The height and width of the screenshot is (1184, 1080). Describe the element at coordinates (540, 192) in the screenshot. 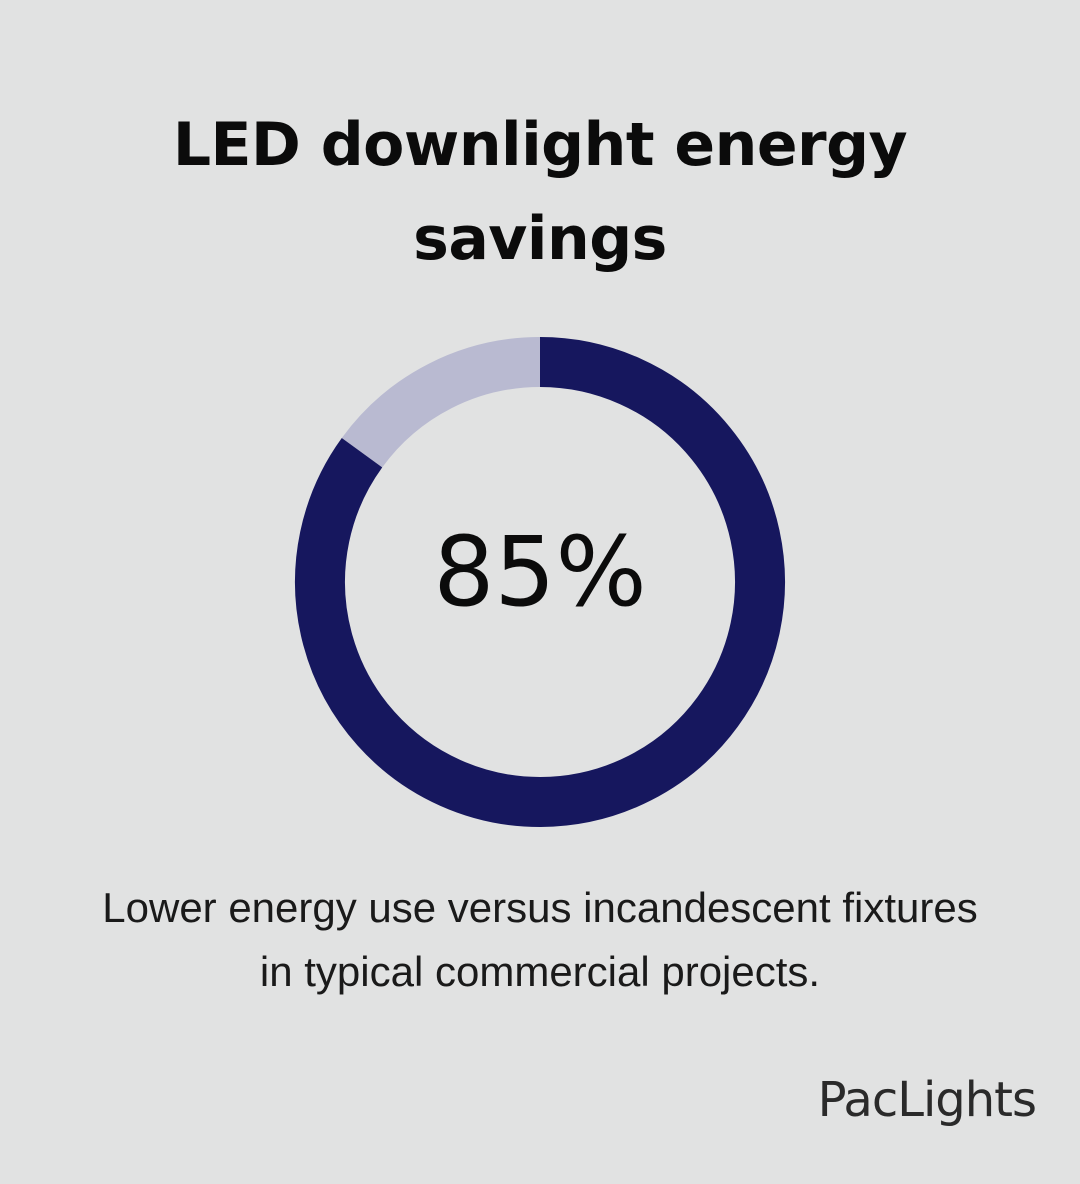

I see `chart-title: LED downlight energy savings` at that location.